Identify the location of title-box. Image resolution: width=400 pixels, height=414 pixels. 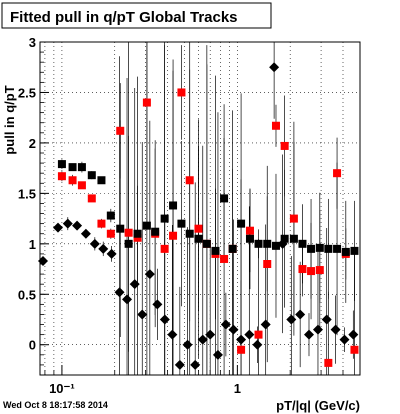
(136, 15).